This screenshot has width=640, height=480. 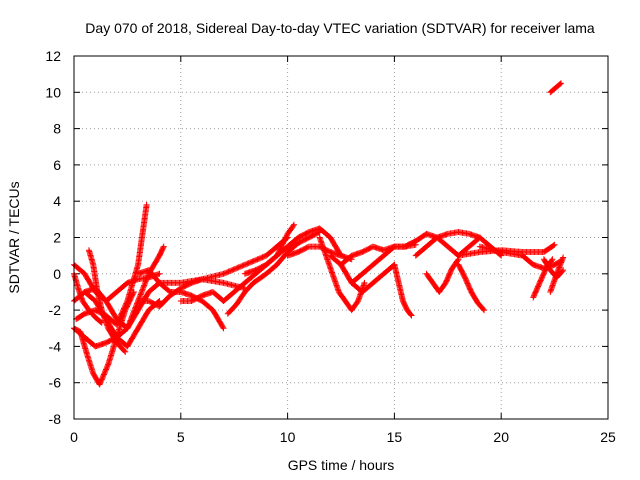 I want to click on x-tick-label: 25, so click(x=608, y=437).